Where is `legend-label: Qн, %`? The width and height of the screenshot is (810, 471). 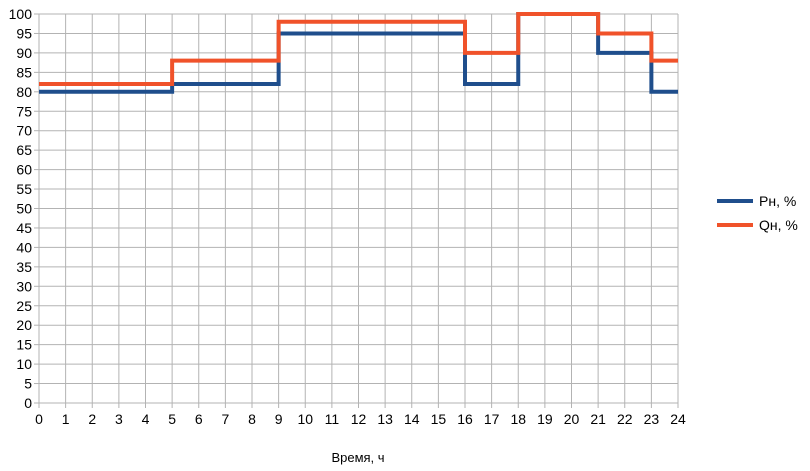 legend-label: Qн, % is located at coordinates (778, 225).